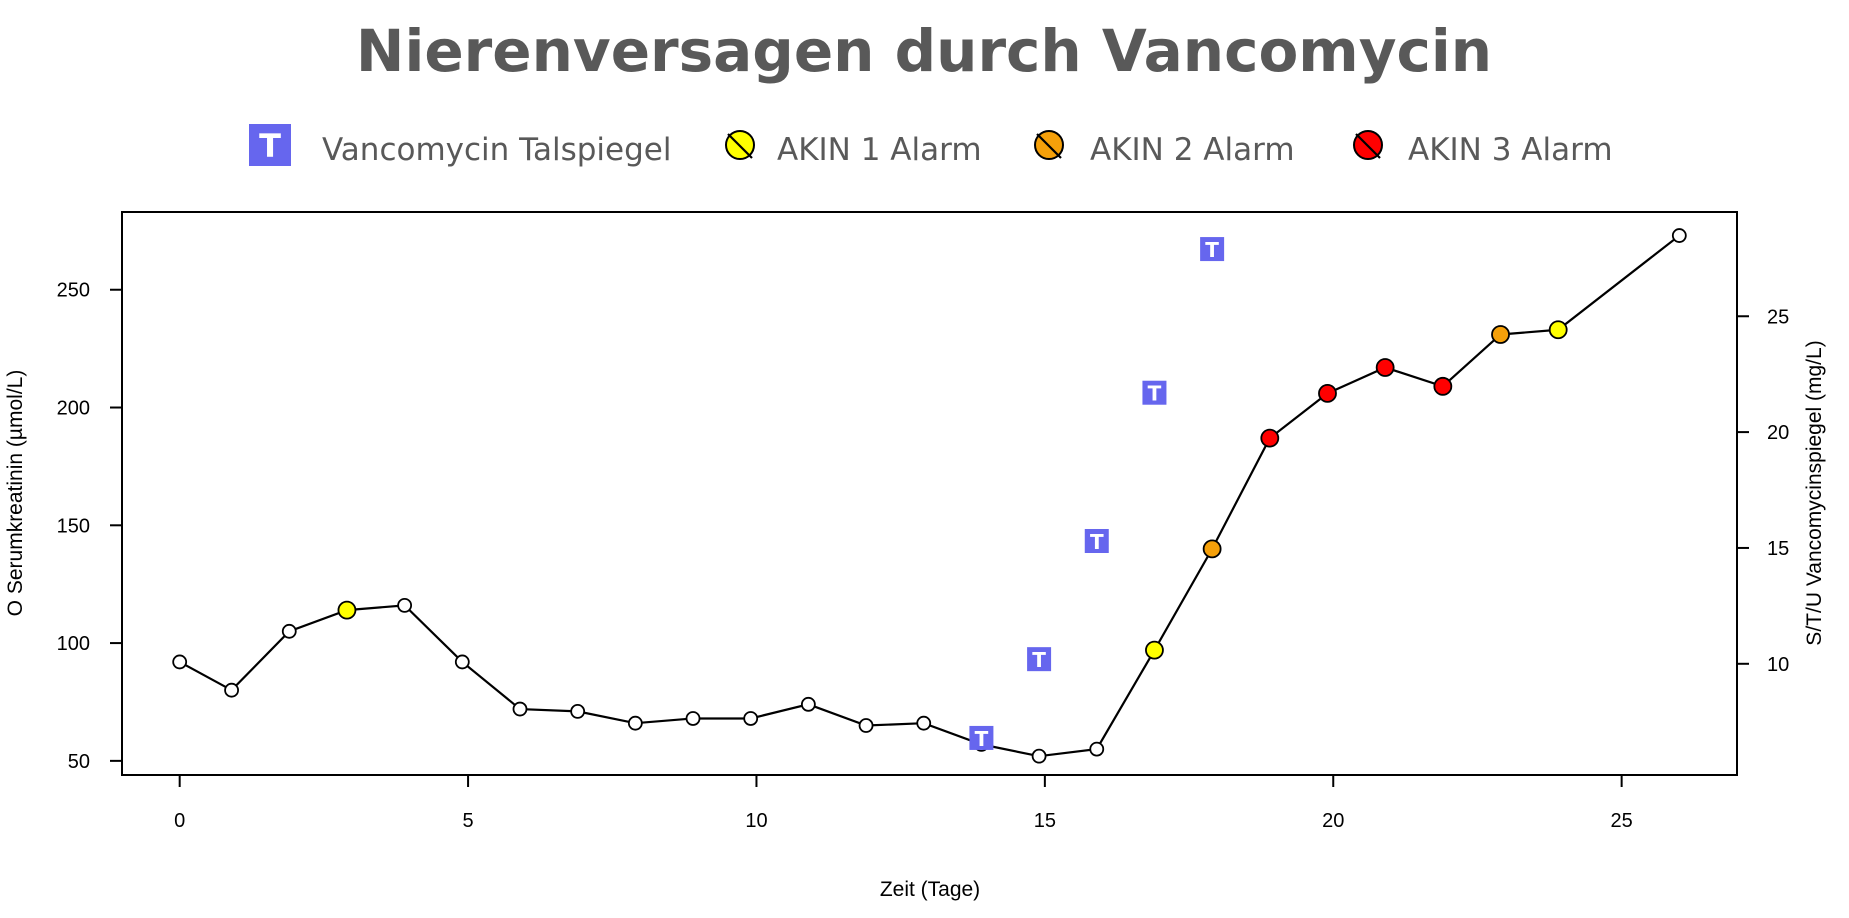 The image size is (1849, 918). I want to click on y-tick-label: 200, so click(73, 409).